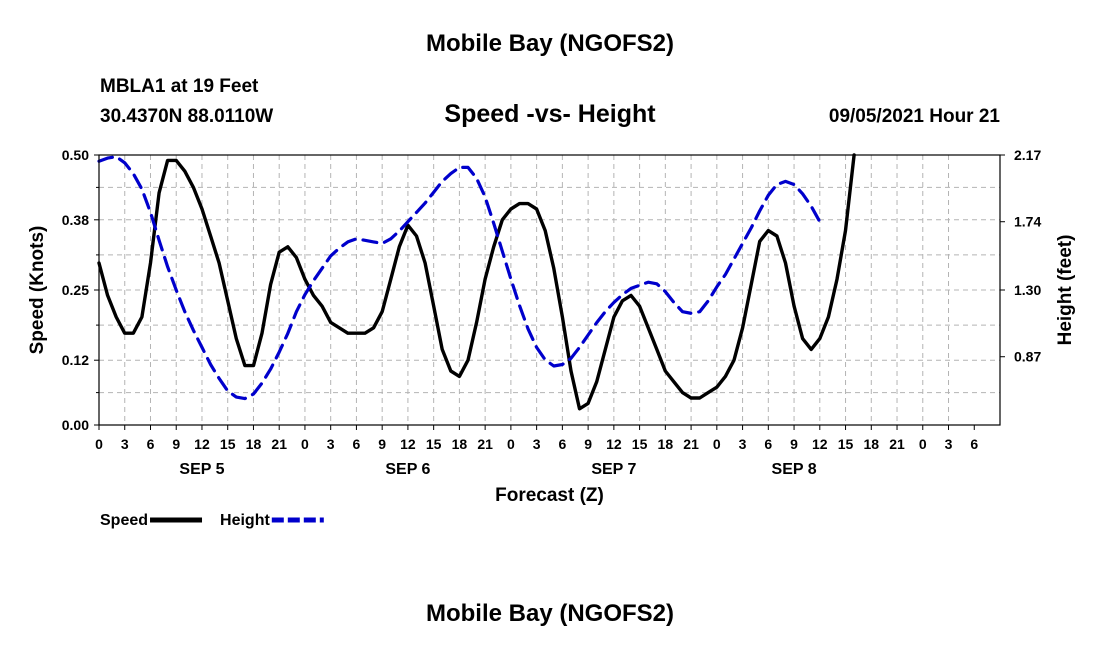  What do you see at coordinates (549, 495) in the screenshot?
I see `x-axis-label: Forecast (Z)` at bounding box center [549, 495].